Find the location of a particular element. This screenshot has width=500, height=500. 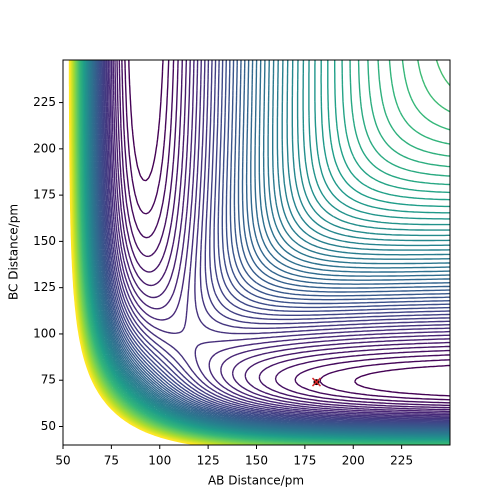

y-tick-label: 200 is located at coordinates (44, 148).